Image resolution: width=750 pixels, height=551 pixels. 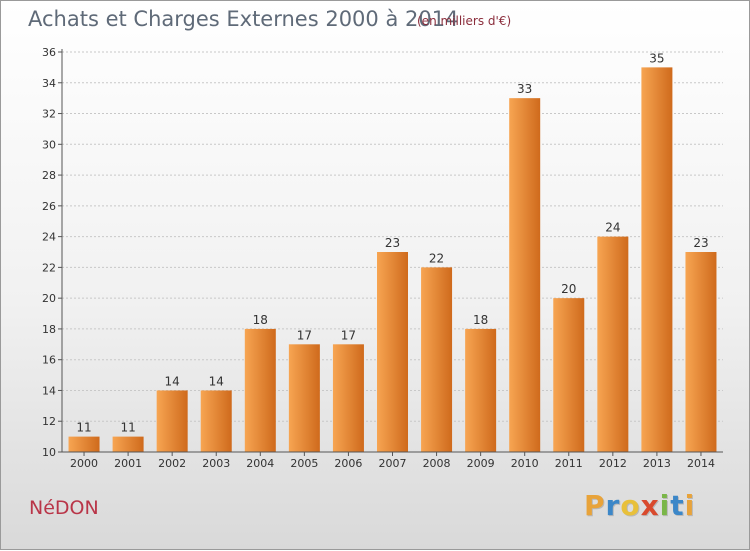 What do you see at coordinates (481, 463) in the screenshot?
I see `x-tick-label: 2009` at bounding box center [481, 463].